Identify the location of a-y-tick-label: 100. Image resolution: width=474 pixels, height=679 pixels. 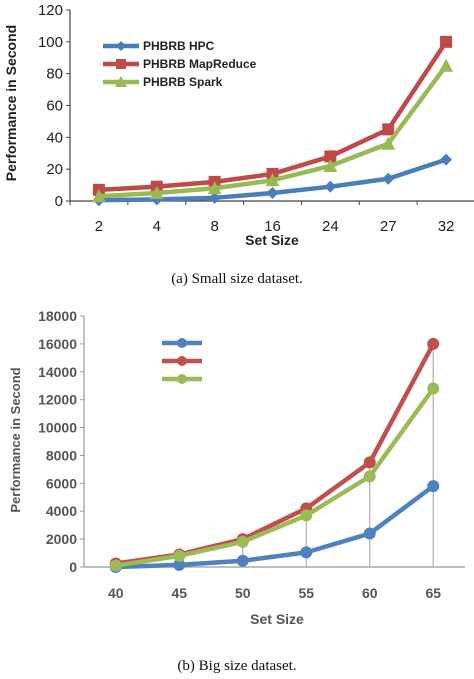
(50, 42).